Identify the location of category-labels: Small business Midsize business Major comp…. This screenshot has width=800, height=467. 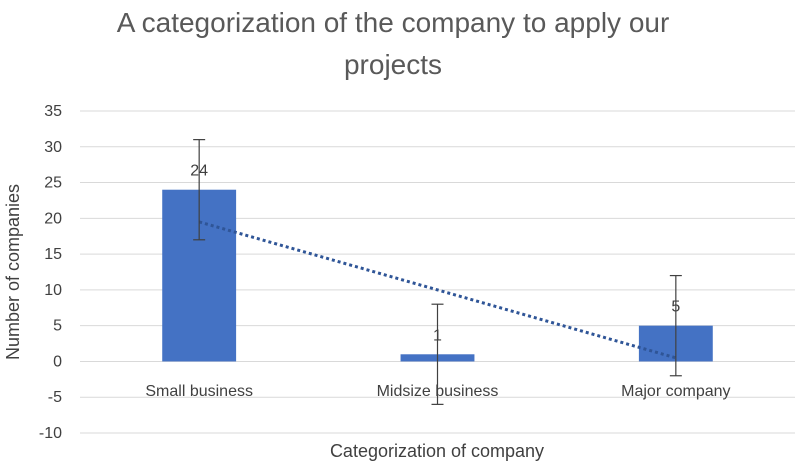
(437, 391).